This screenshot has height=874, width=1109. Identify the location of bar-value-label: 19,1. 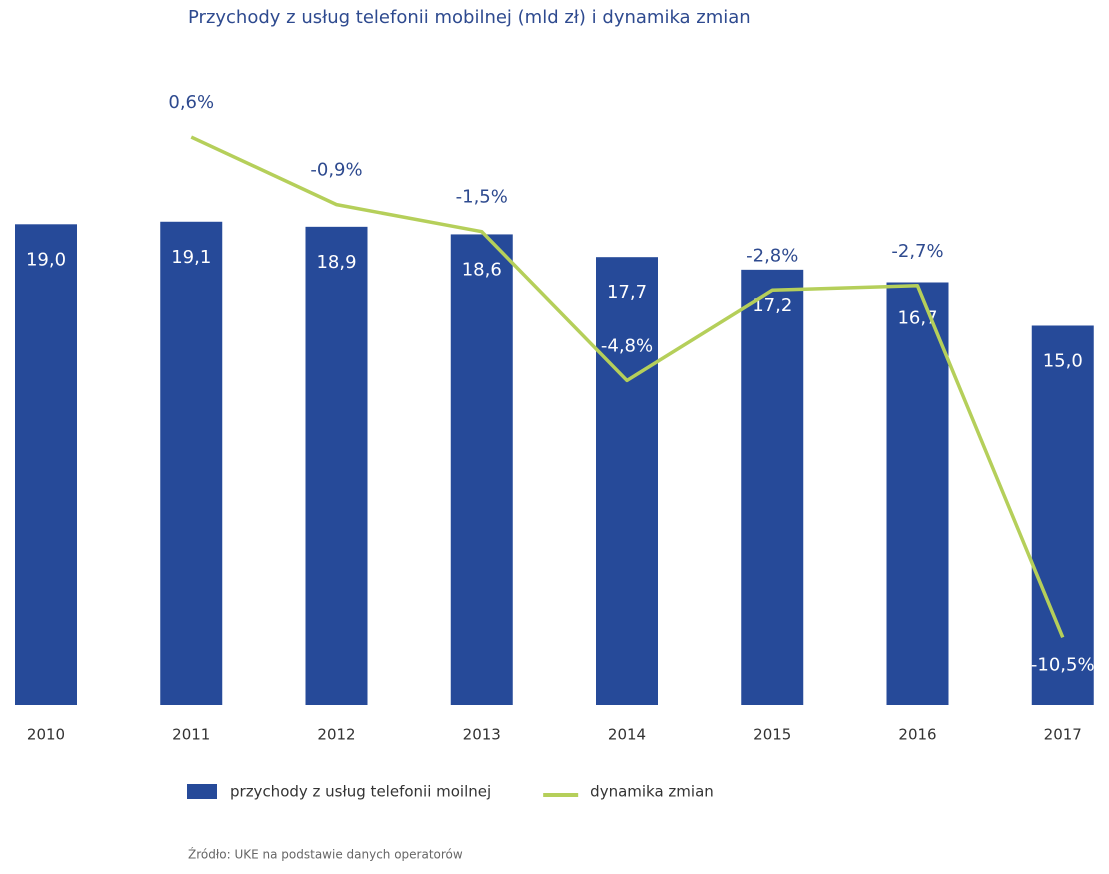
(191, 257).